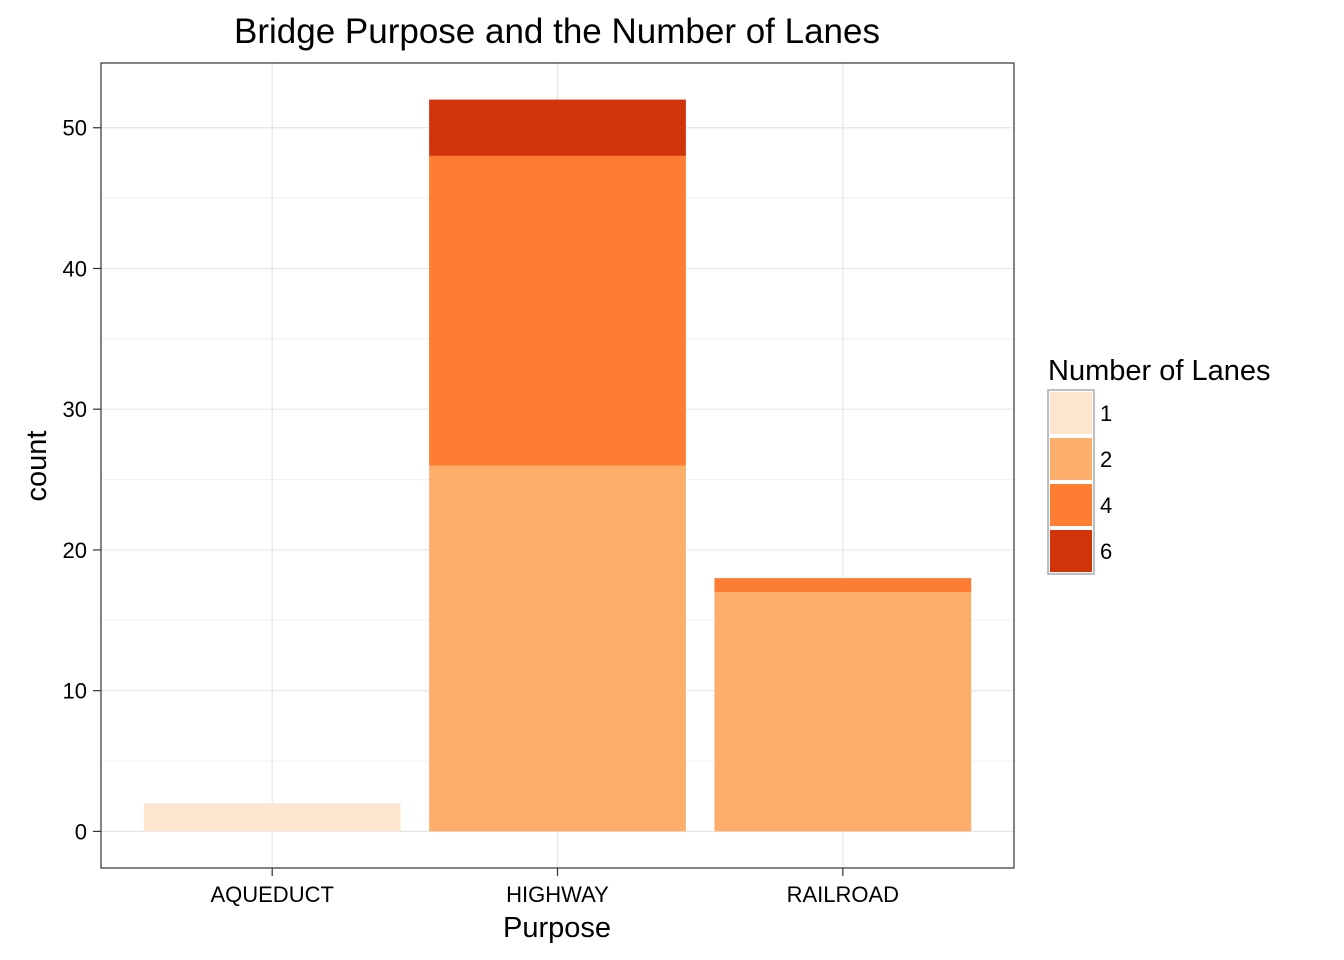 Image resolution: width=1344 pixels, height=960 pixels. Describe the element at coordinates (37, 466) in the screenshot. I see `y-axis-title: count` at that location.